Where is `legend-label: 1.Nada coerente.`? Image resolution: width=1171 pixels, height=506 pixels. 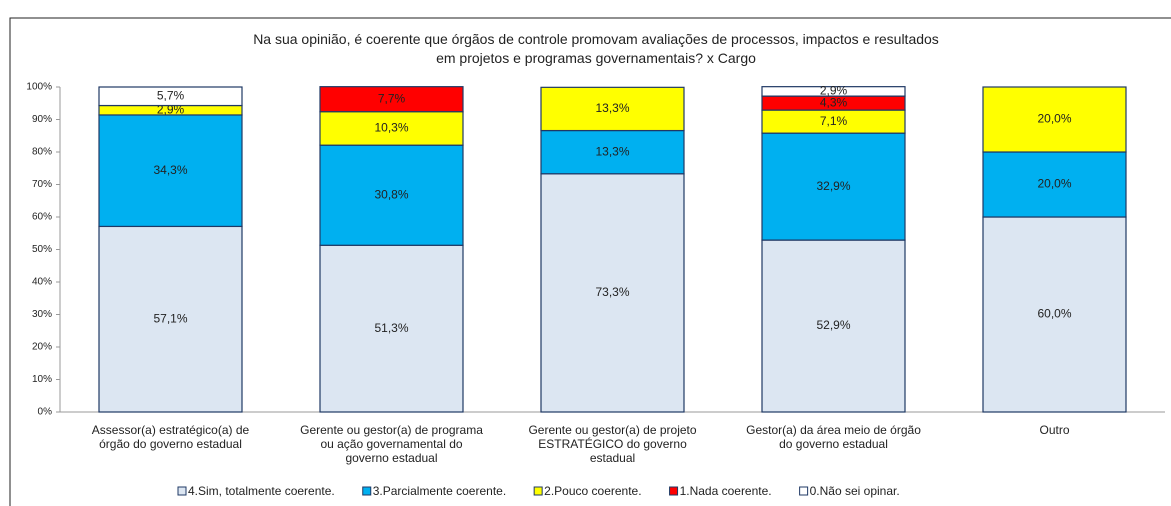 legend-label: 1.Nada coerente. is located at coordinates (726, 491).